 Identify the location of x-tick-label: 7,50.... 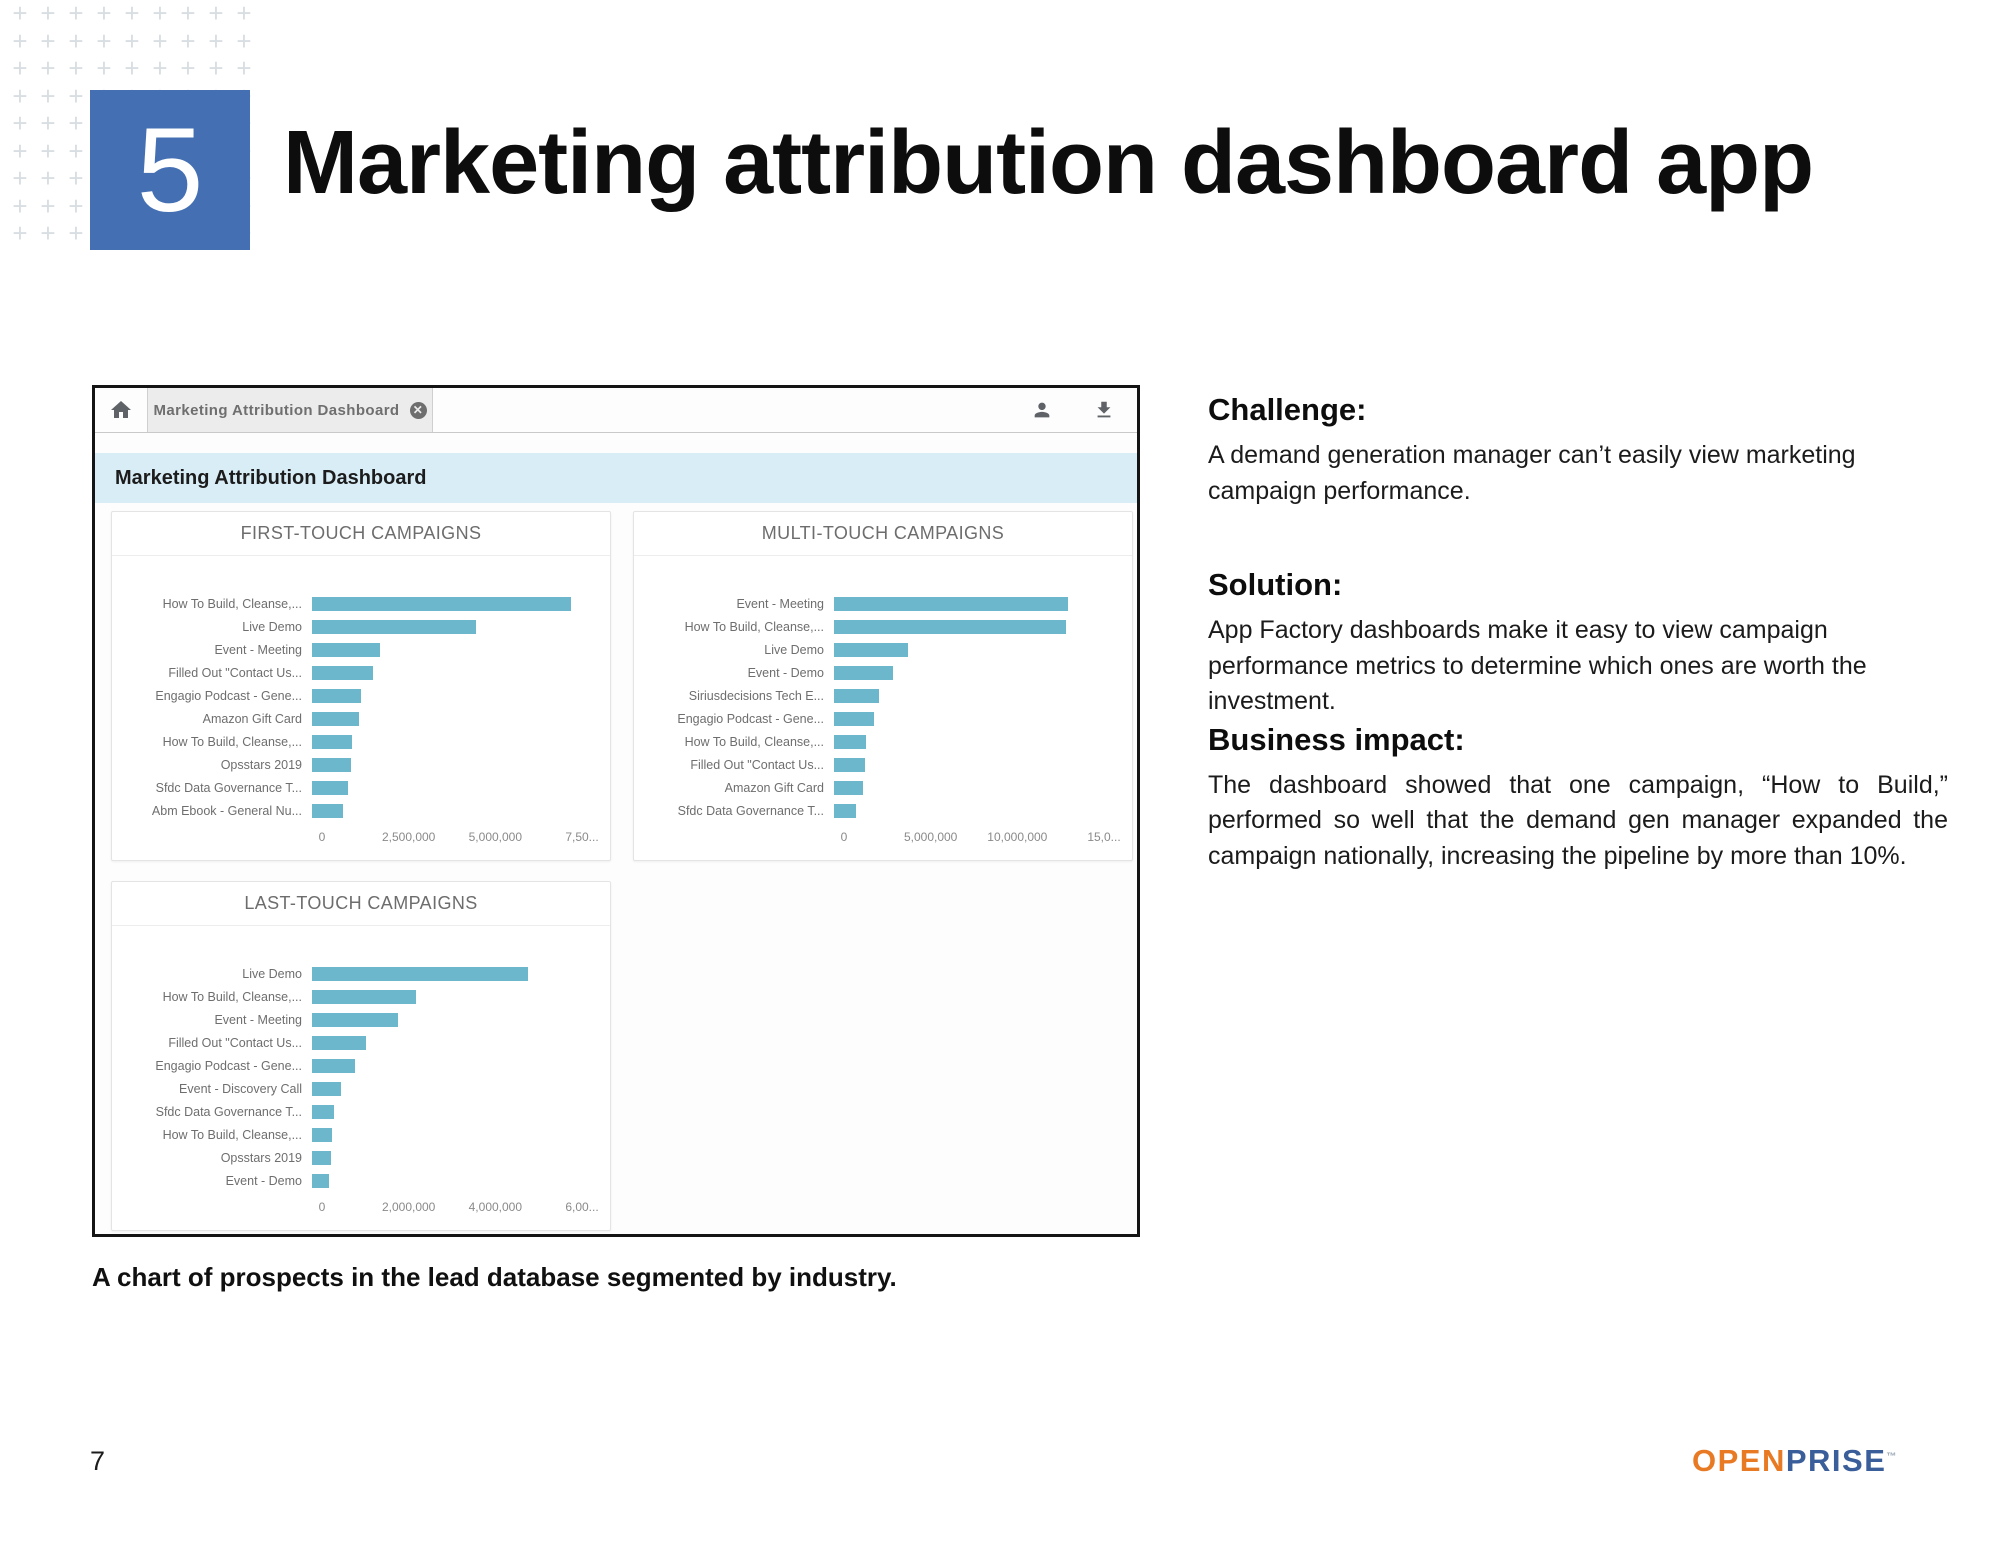
(582, 837).